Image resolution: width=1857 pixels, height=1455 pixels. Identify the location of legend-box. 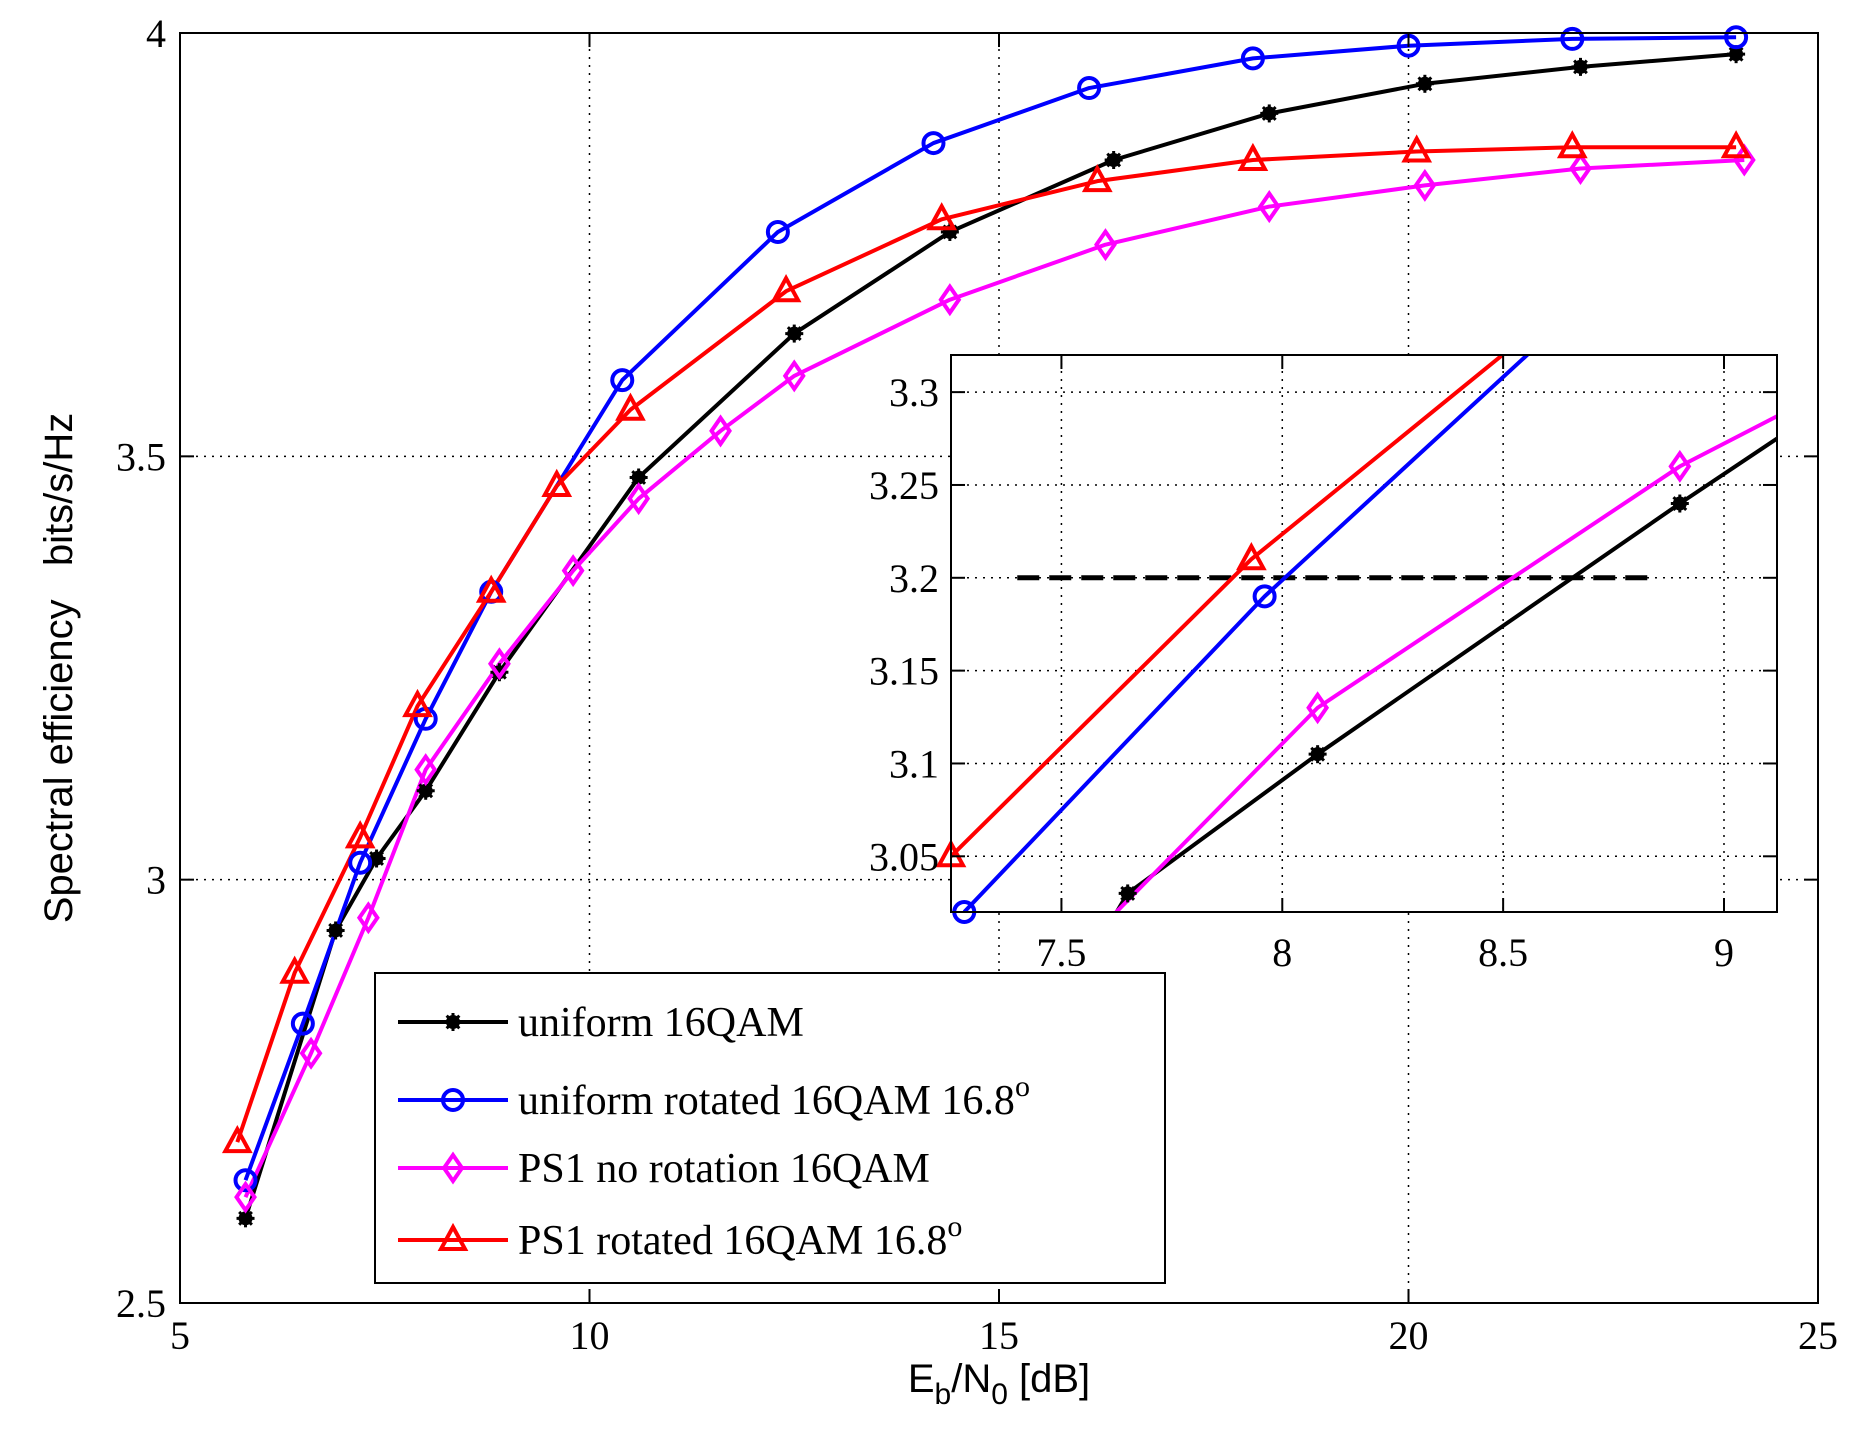
(770, 1128).